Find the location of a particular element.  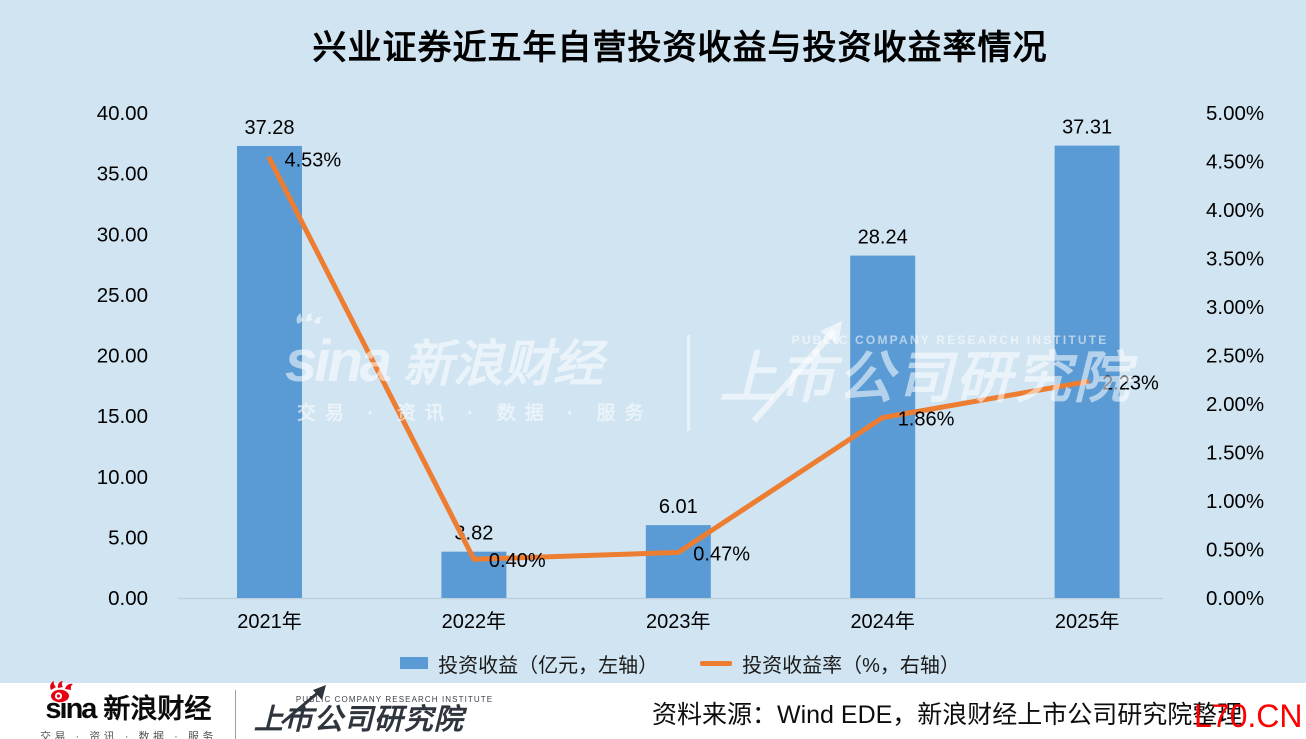

bar-series-label: 投资收益（亿元，左轴） is located at coordinates (548, 665).